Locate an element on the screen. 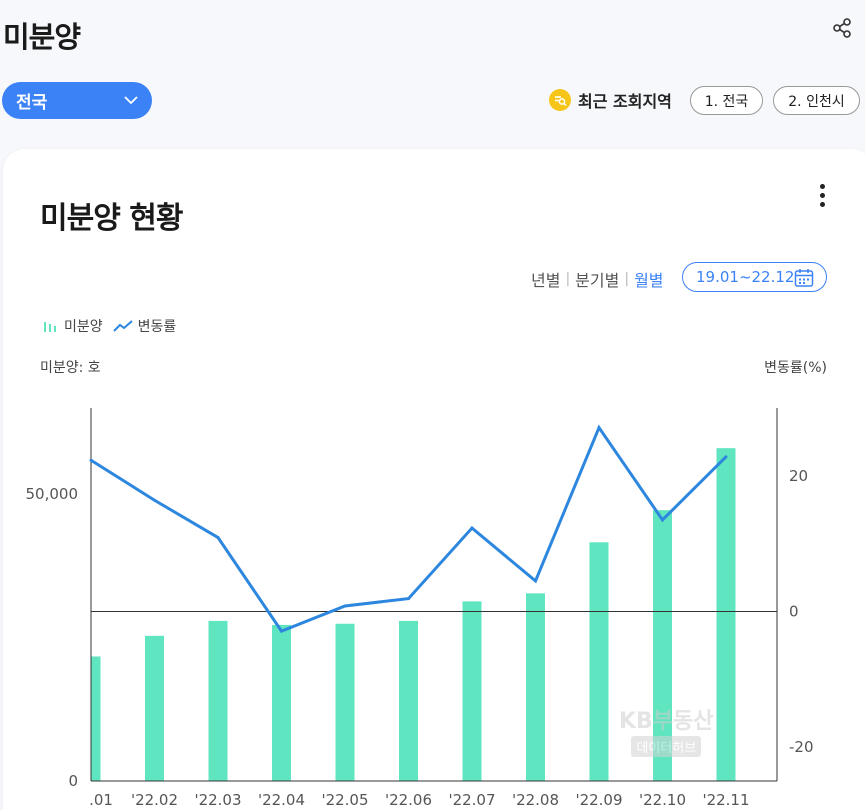 The height and width of the screenshot is (810, 865). recent-regions-label: 최근 조회지역 is located at coordinates (625, 101).